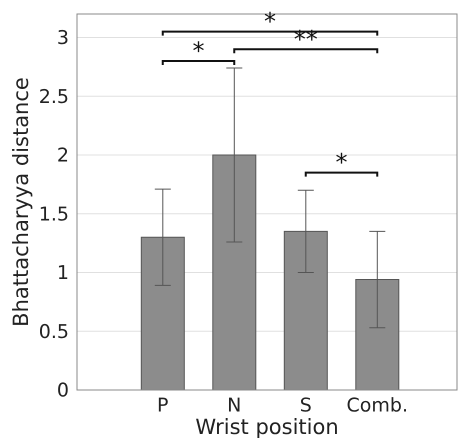  What do you see at coordinates (53, 214) in the screenshot?
I see `y-tick-label: 1.5` at bounding box center [53, 214].